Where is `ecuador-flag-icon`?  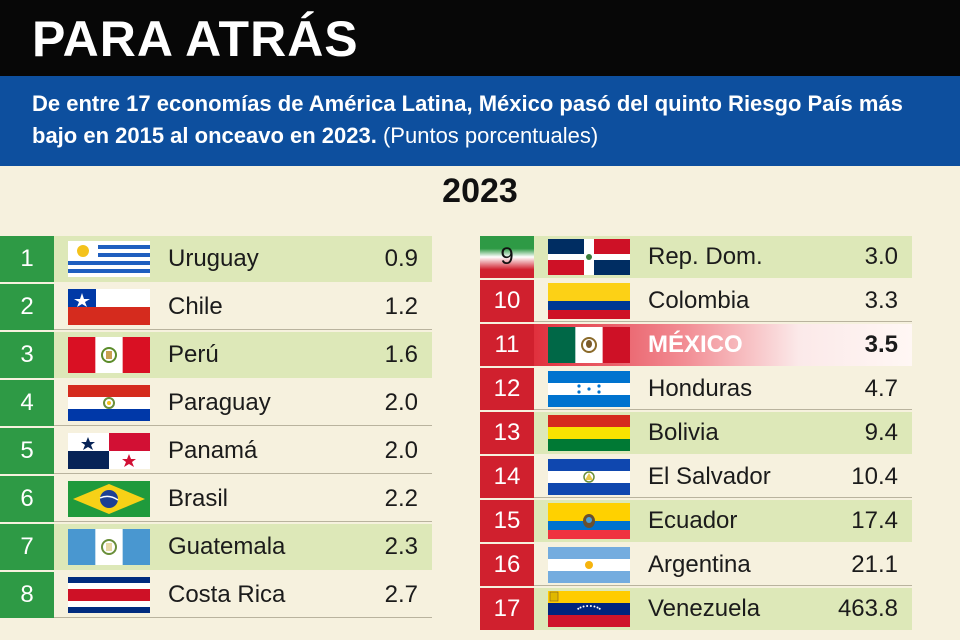
ecuador-flag-icon is located at coordinates (589, 521).